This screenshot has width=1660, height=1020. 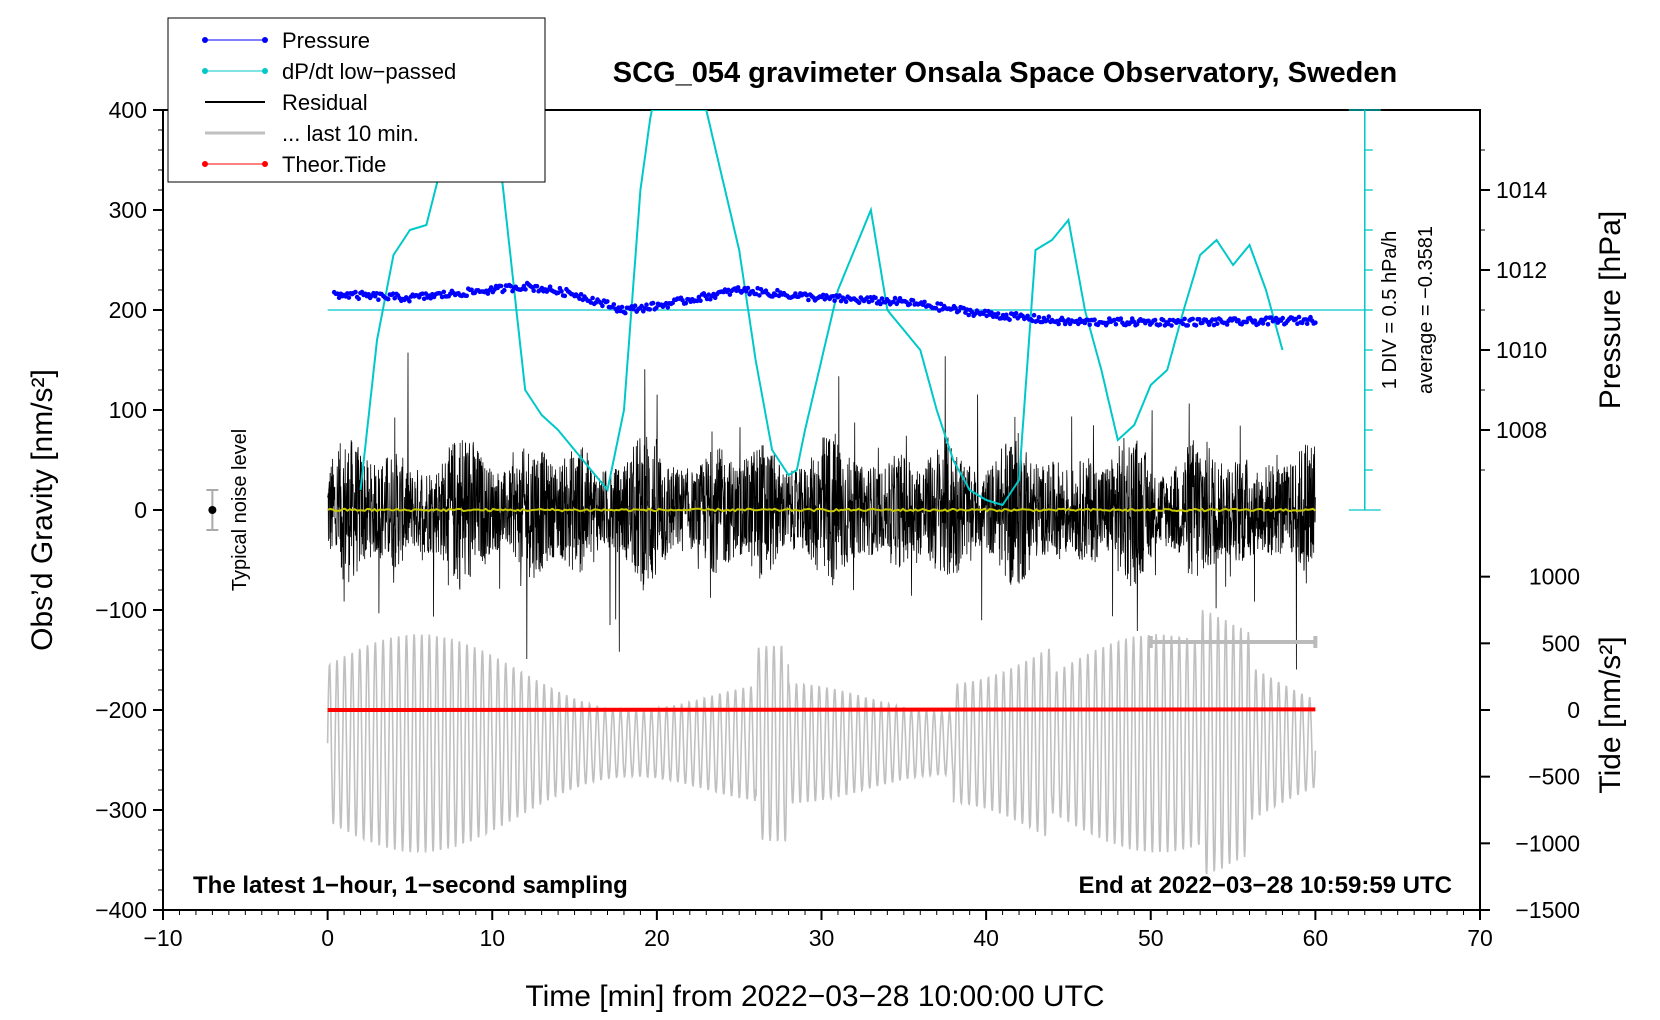 What do you see at coordinates (1547, 843) in the screenshot?
I see `tide-tick-label: −1000` at bounding box center [1547, 843].